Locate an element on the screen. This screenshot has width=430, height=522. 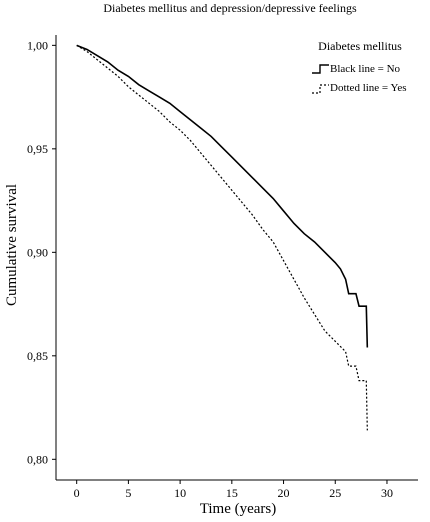
x-tick-label-5: 5 is located at coordinates (128, 493).